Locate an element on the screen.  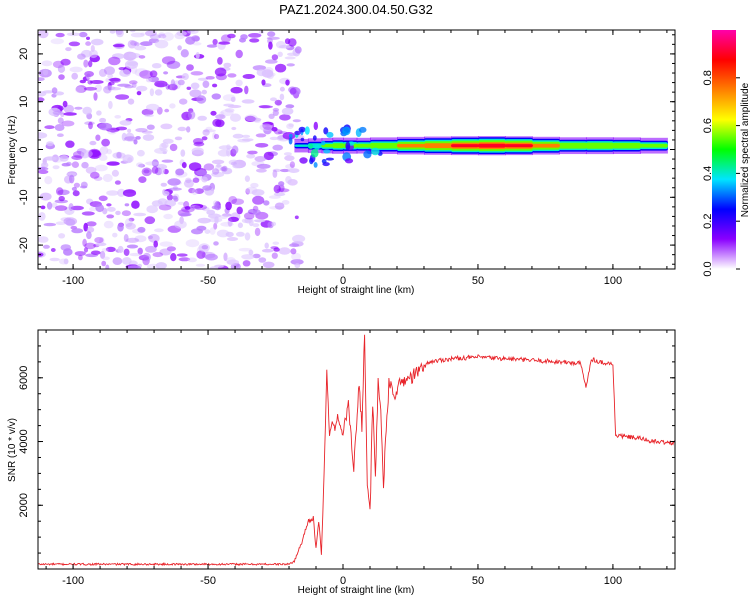
x-tick-label: -50 is located at coordinates (208, 281).